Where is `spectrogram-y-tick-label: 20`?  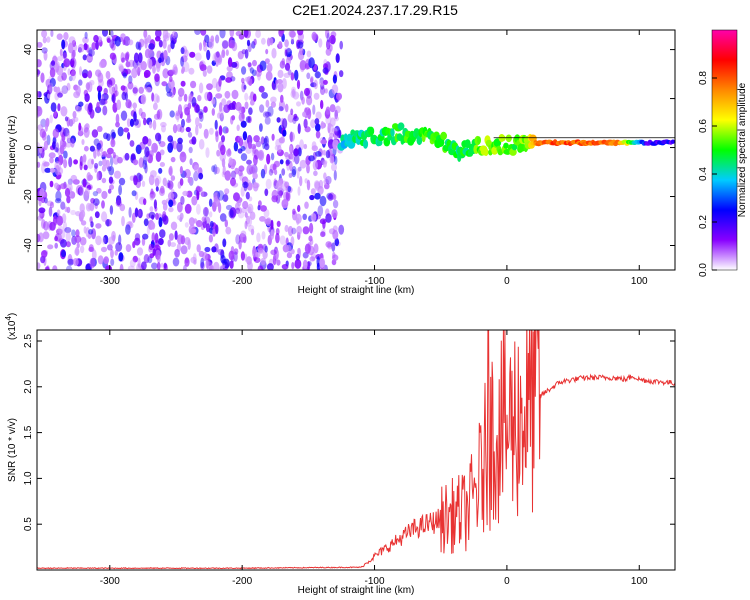 spectrogram-y-tick-label: 20 is located at coordinates (28, 99).